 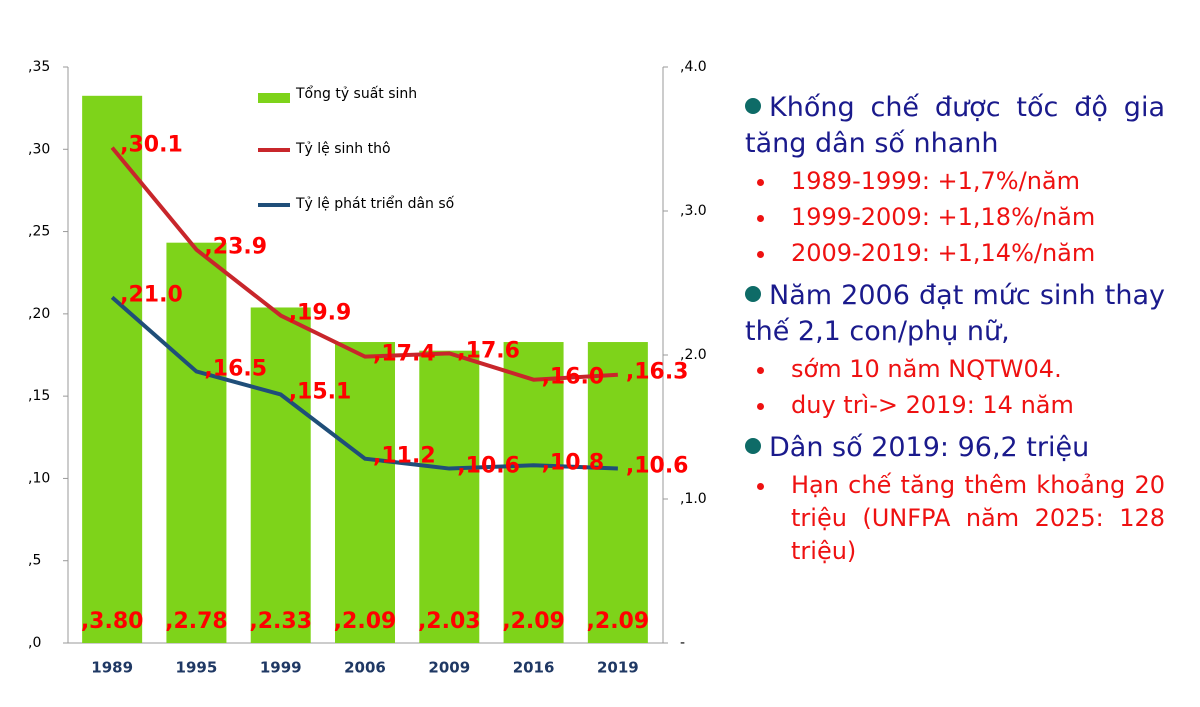 I want to click on x-tick-label: 1999, so click(x=281, y=668).